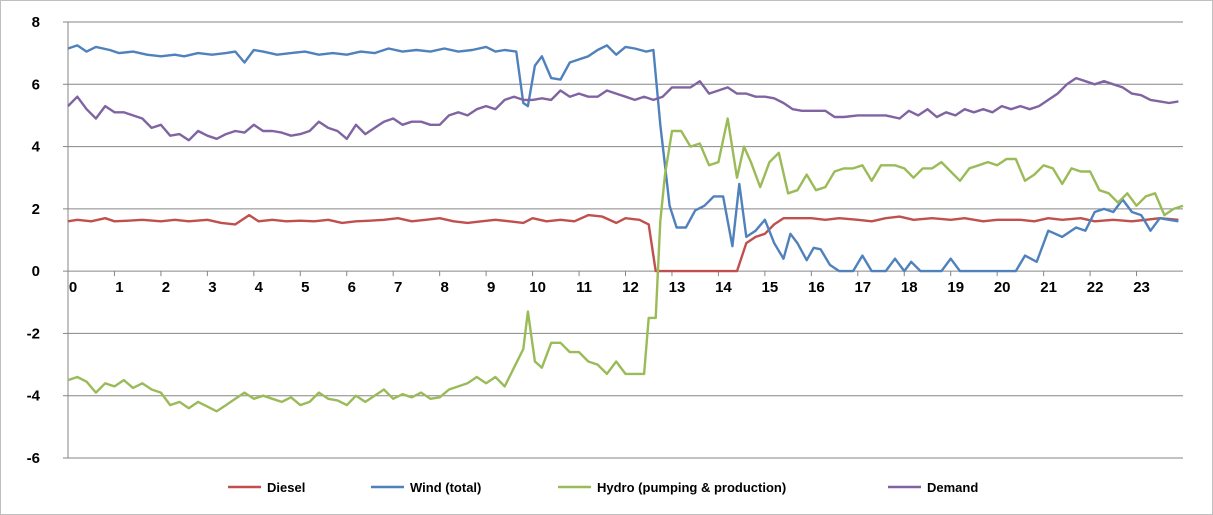  Describe the element at coordinates (259, 287) in the screenshot. I see `x-tick-label: 4` at that location.